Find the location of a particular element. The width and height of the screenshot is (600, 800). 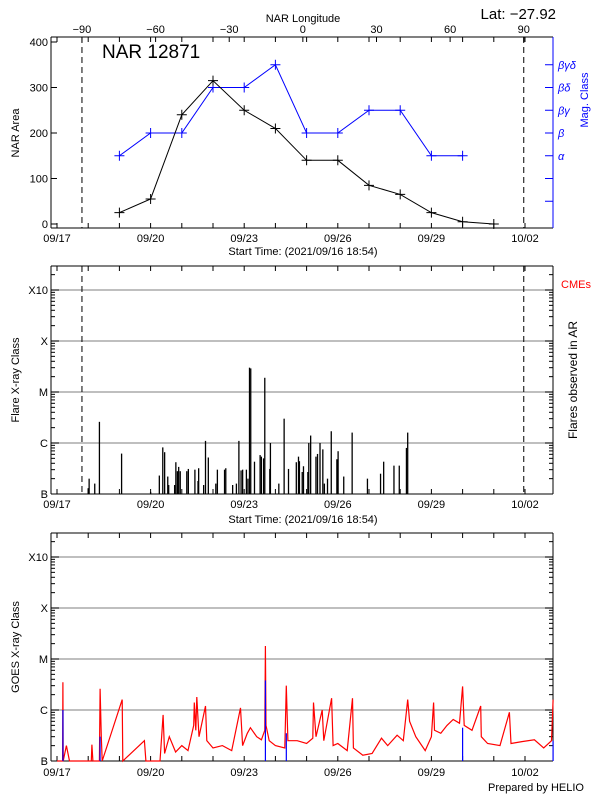

y2-tick-label: βγδ is located at coordinates (567, 66).